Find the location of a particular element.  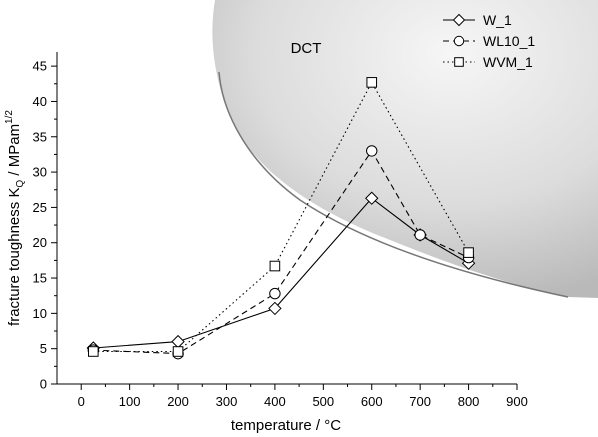

y-tick-label: 15 is located at coordinates (40, 278).